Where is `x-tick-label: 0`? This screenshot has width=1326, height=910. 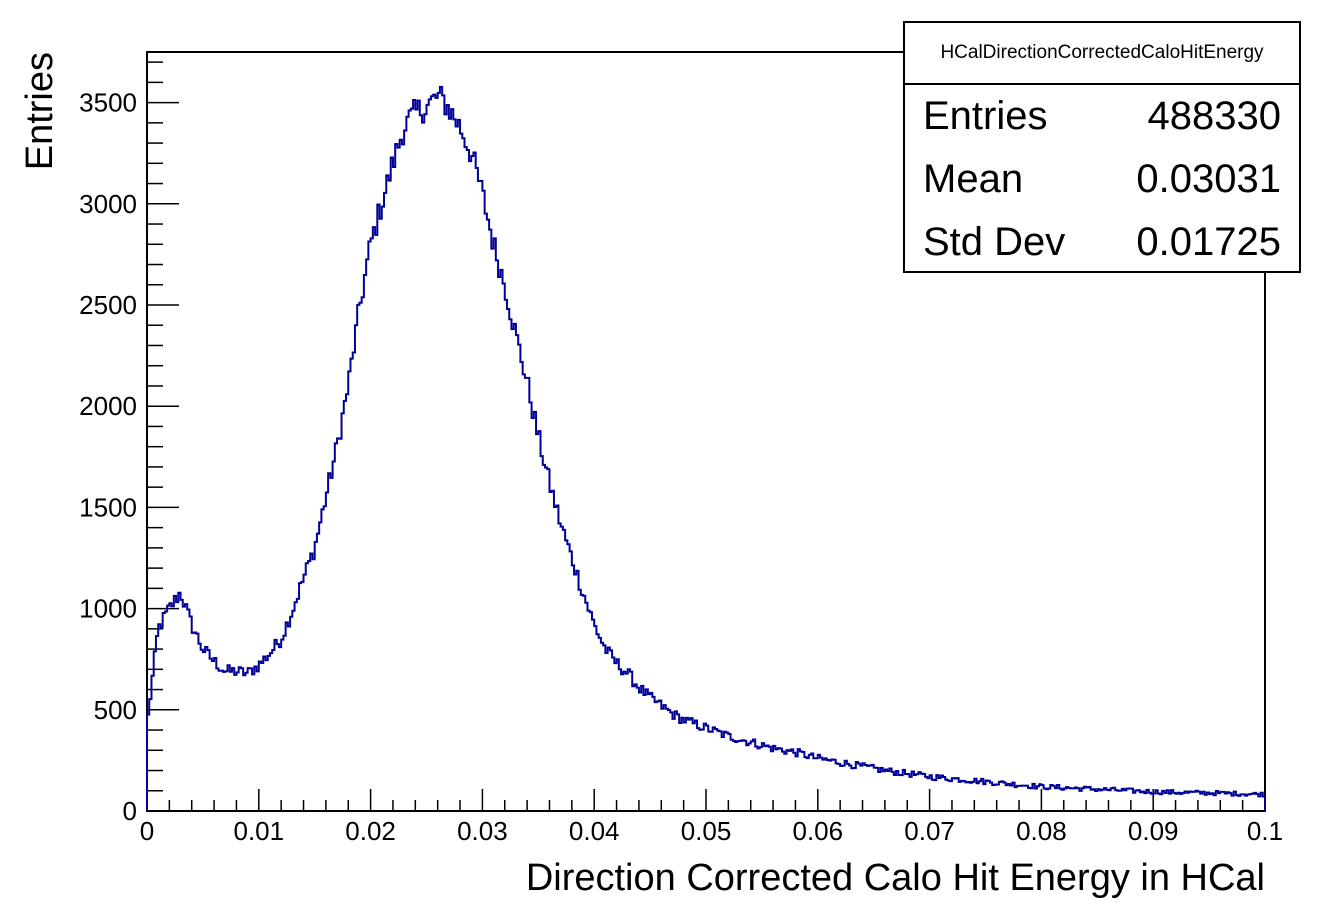 x-tick-label: 0 is located at coordinates (147, 831).